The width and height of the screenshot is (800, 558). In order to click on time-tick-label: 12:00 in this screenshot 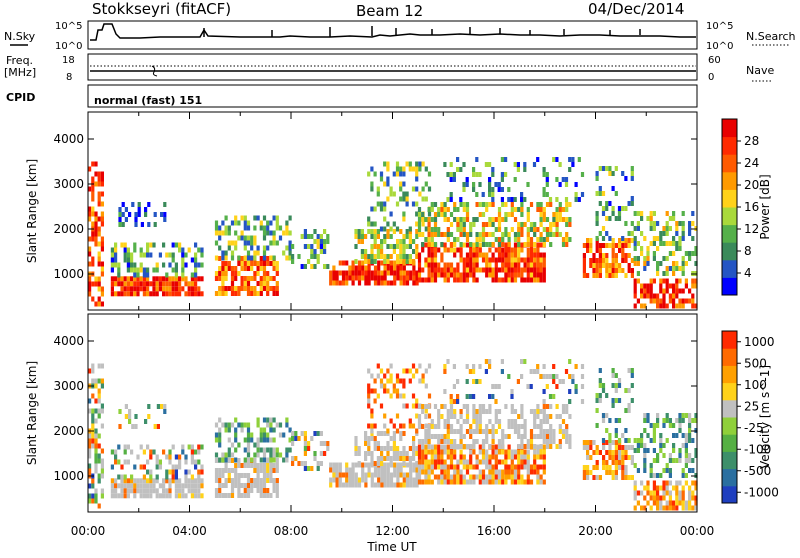, I will do `click(392, 531)`.